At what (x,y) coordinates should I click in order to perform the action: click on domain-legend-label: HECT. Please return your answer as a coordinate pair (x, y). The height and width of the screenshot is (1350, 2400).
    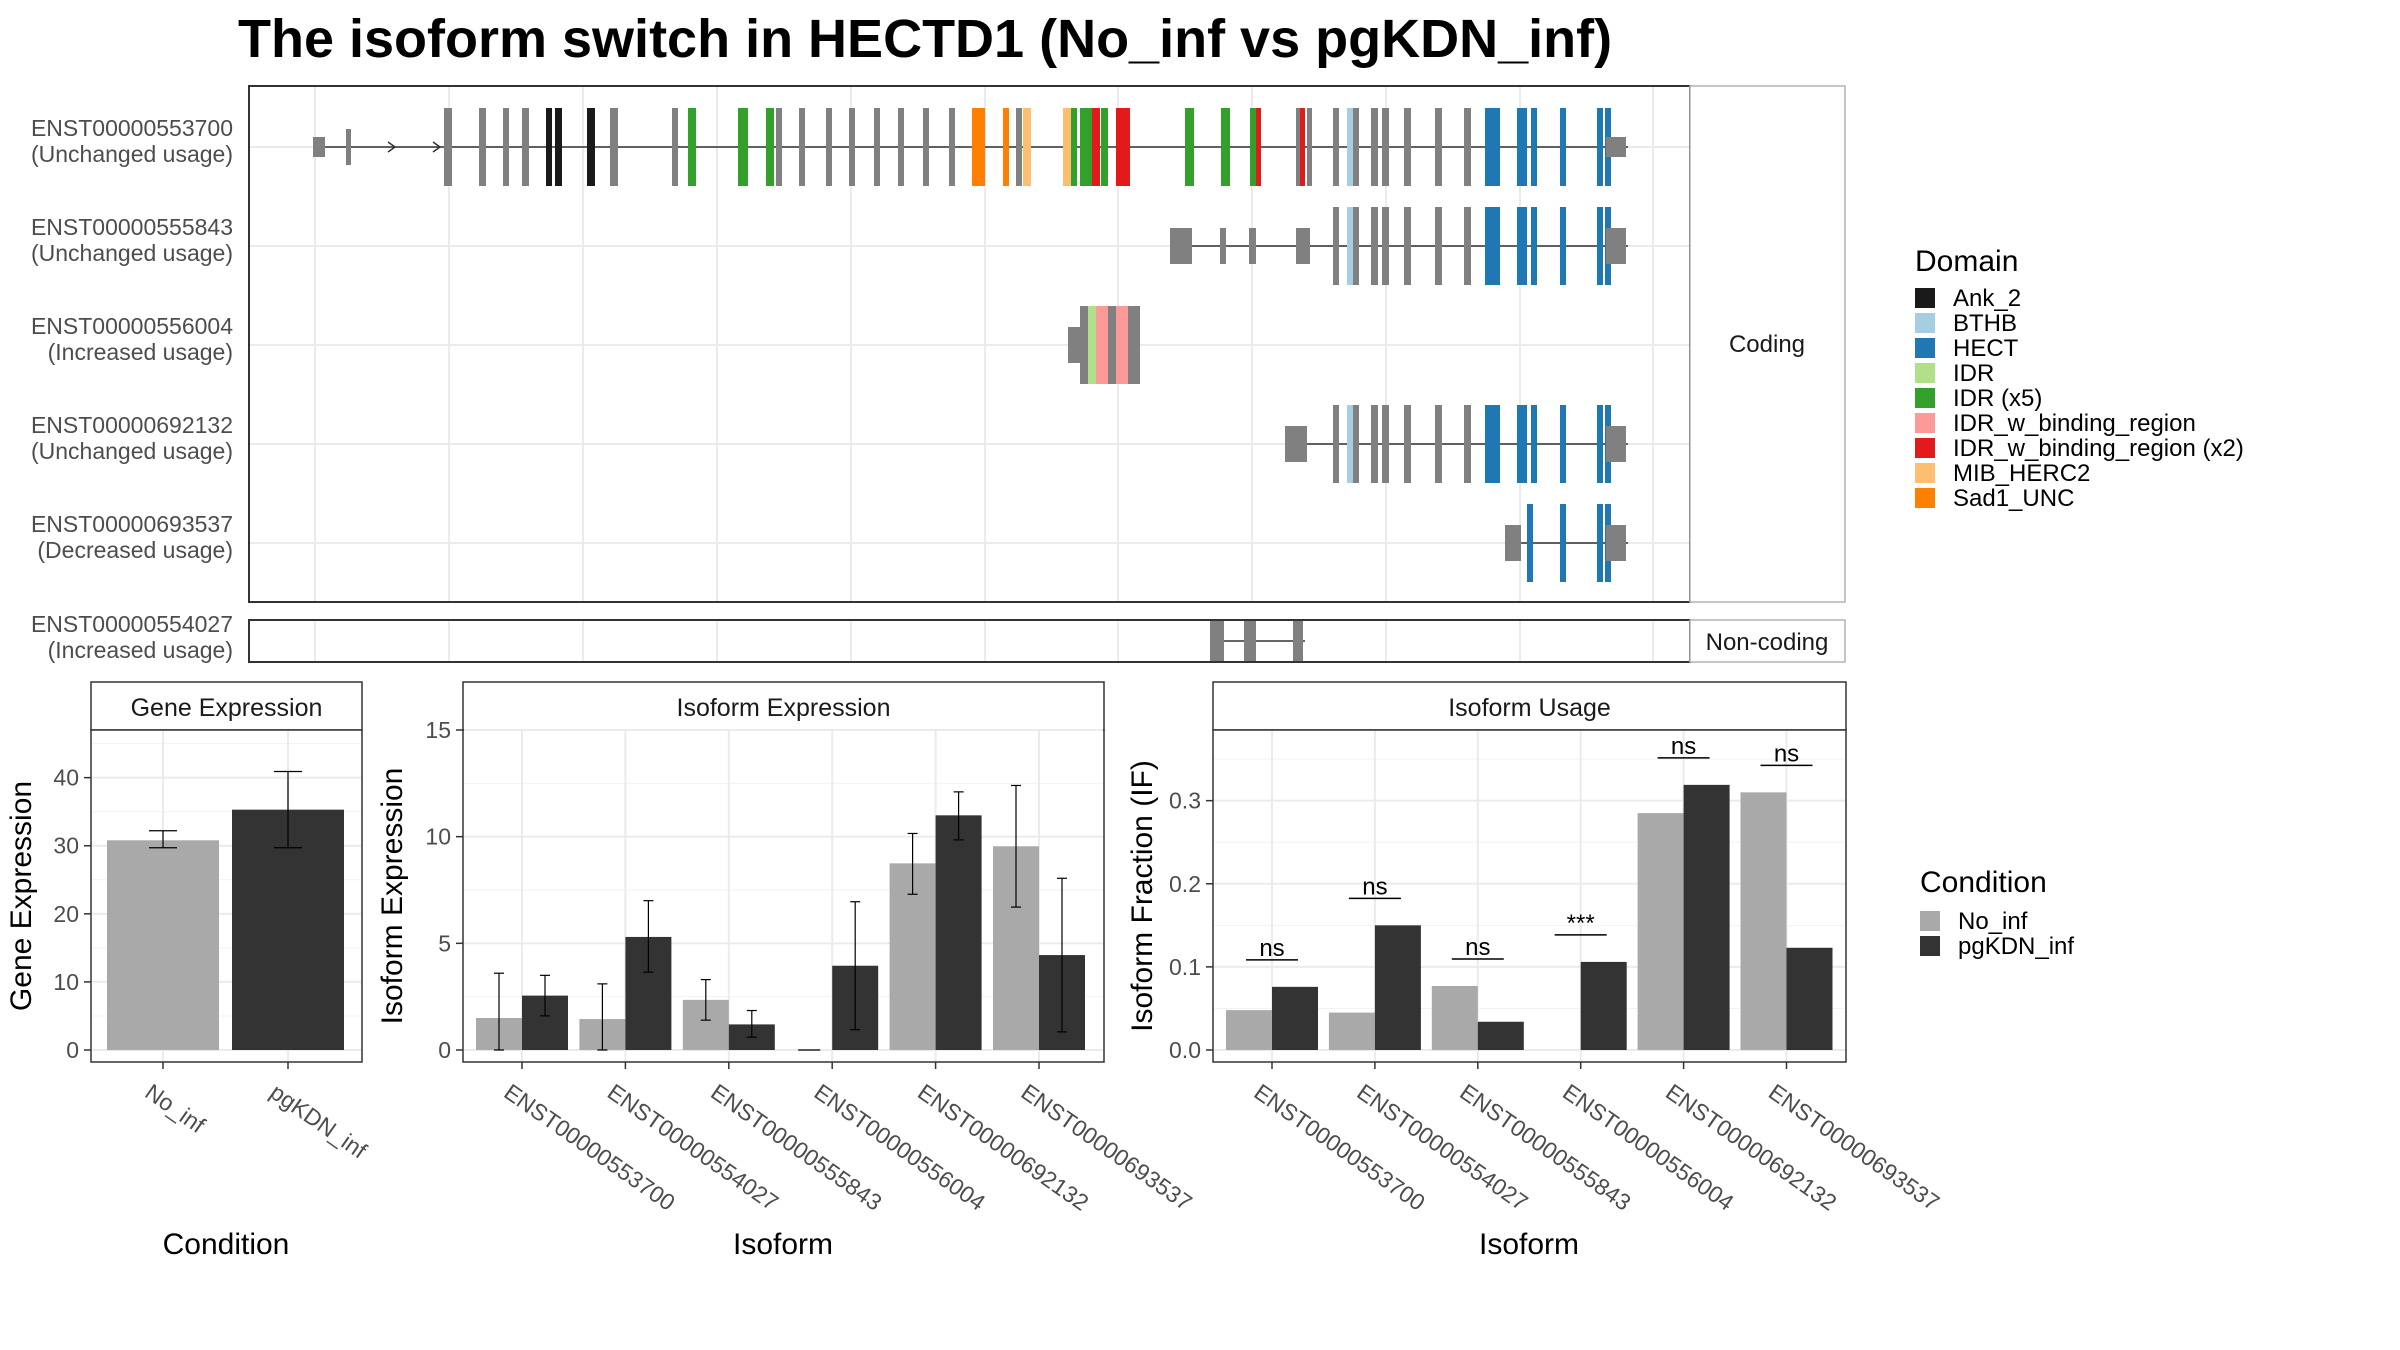
    Looking at the image, I should click on (1986, 348).